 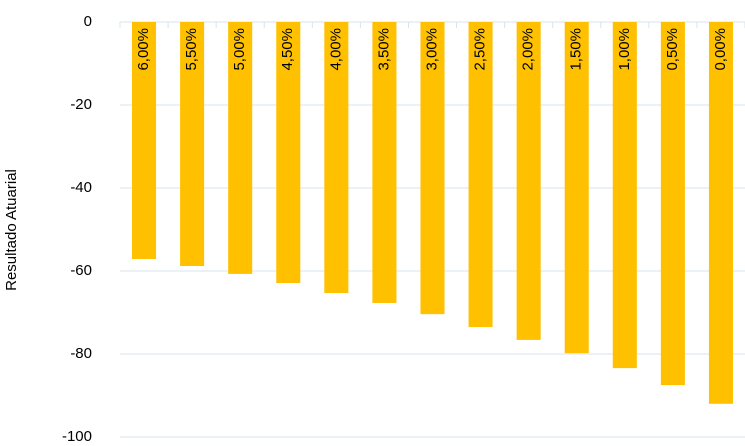 I want to click on category-label: 0,00%, so click(x=720, y=49).